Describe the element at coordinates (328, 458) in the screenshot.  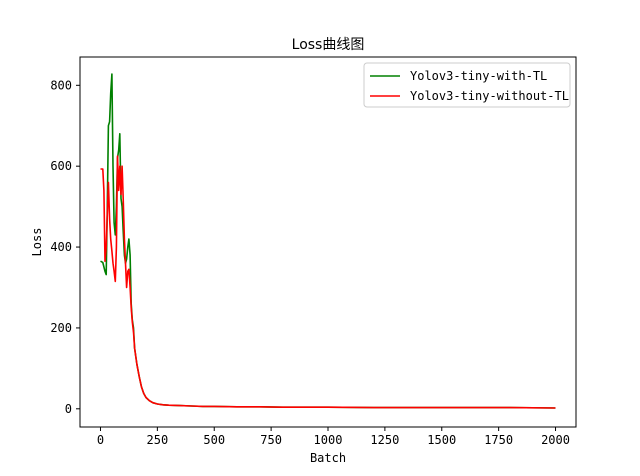
I see `x-axis-label: Batch` at that location.